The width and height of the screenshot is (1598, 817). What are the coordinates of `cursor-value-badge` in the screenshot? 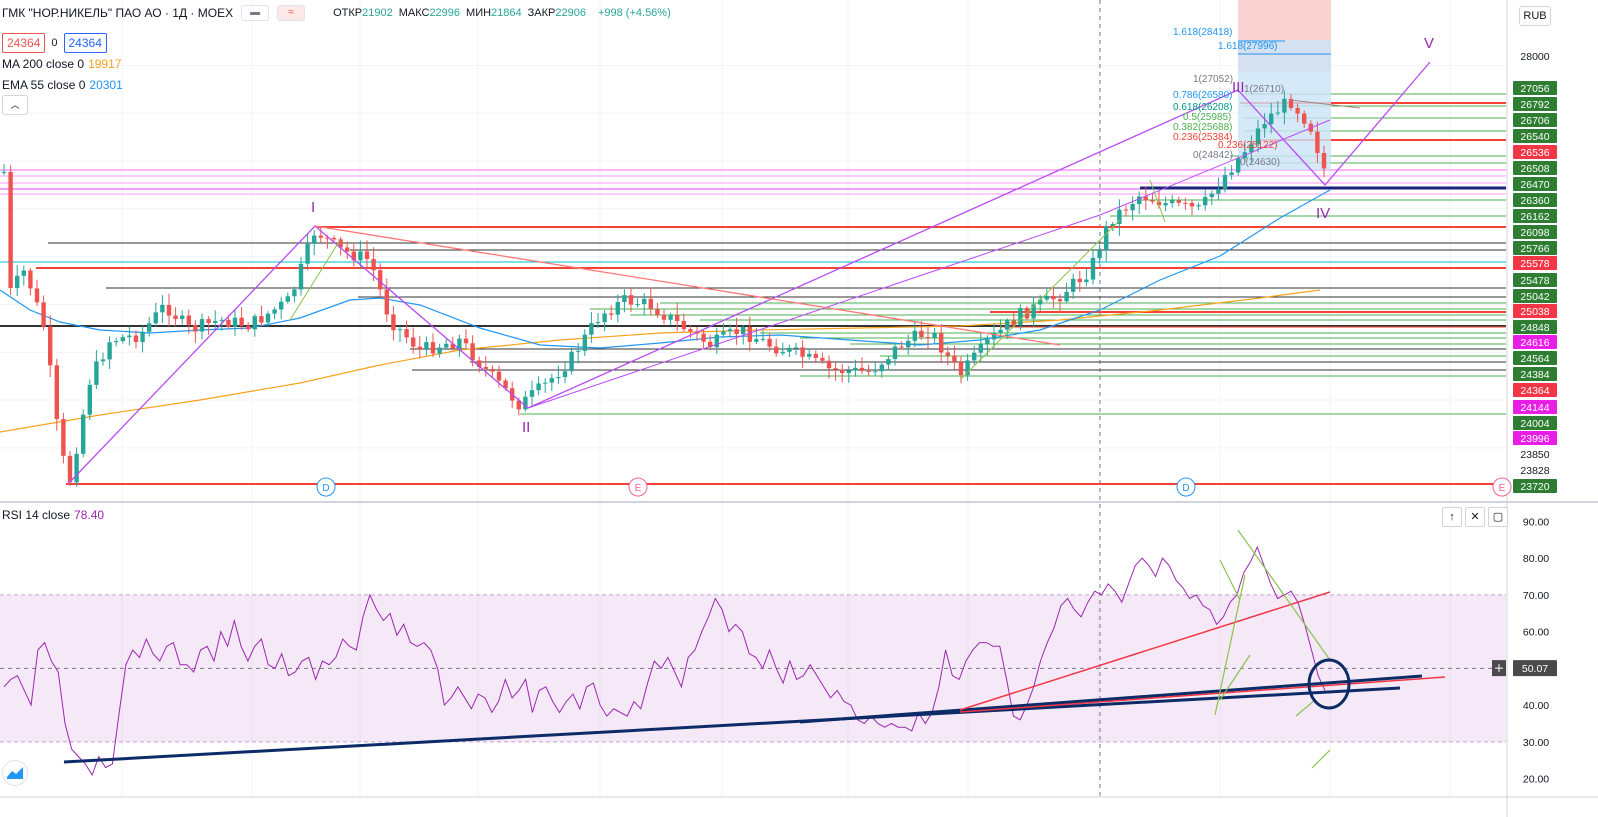 It's located at (1535, 668).